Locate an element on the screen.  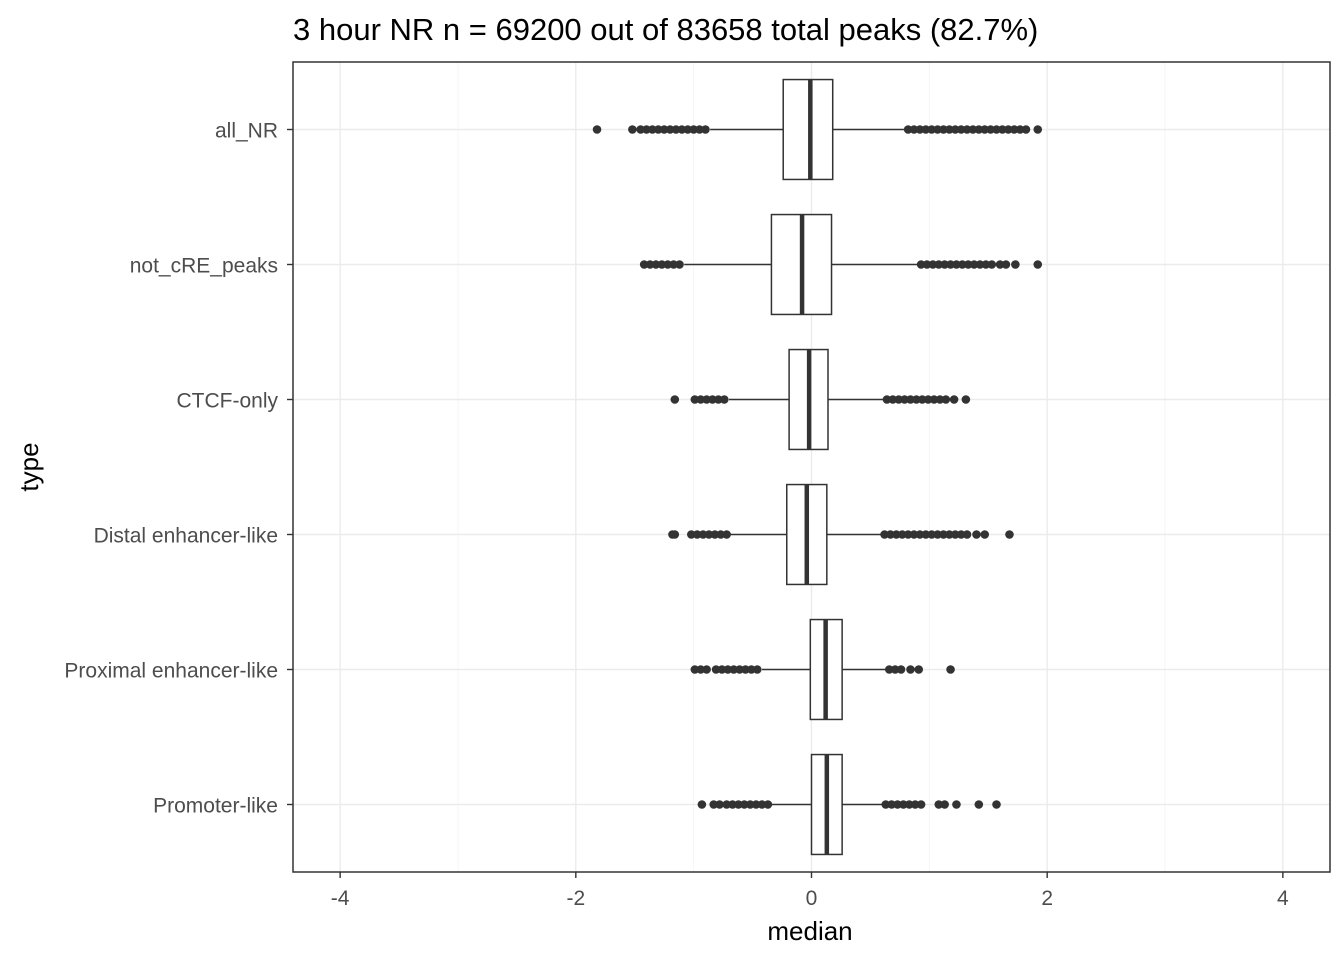
y-tick-label: CTCF-only is located at coordinates (227, 401).